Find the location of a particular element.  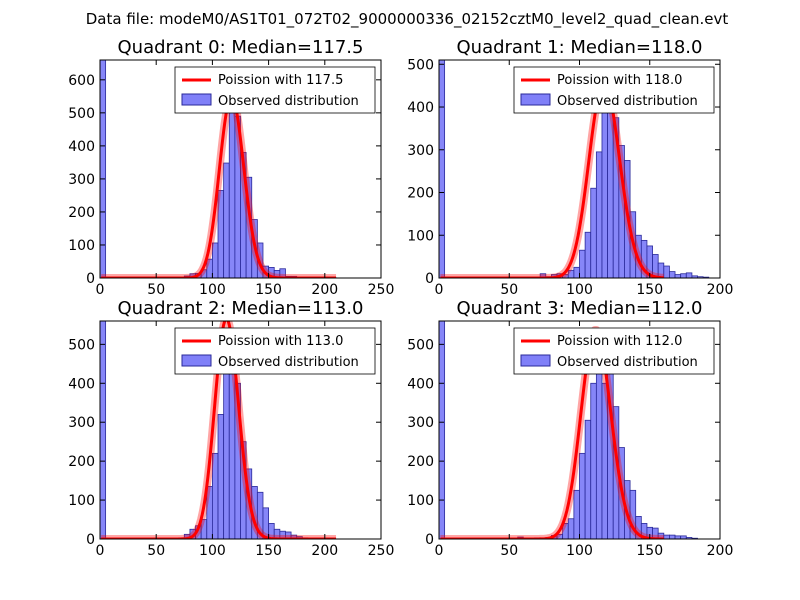

legend-label-poisson: Poission with 113.0 is located at coordinates (280, 341).